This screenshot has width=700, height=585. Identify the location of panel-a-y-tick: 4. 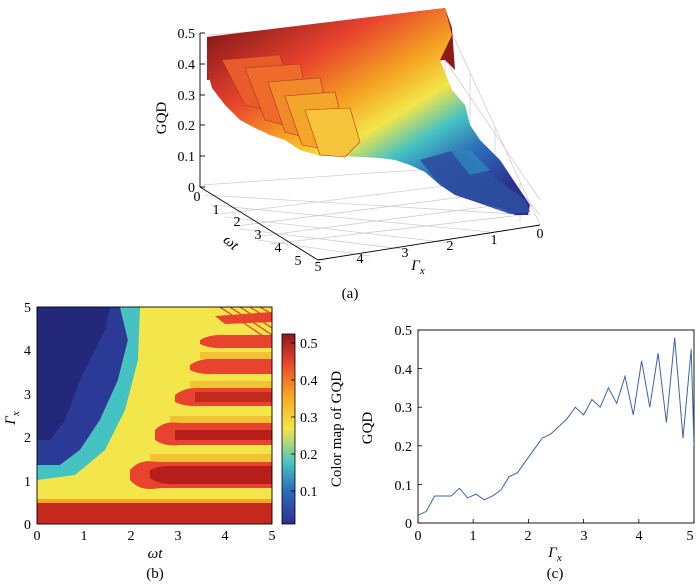
(360, 259).